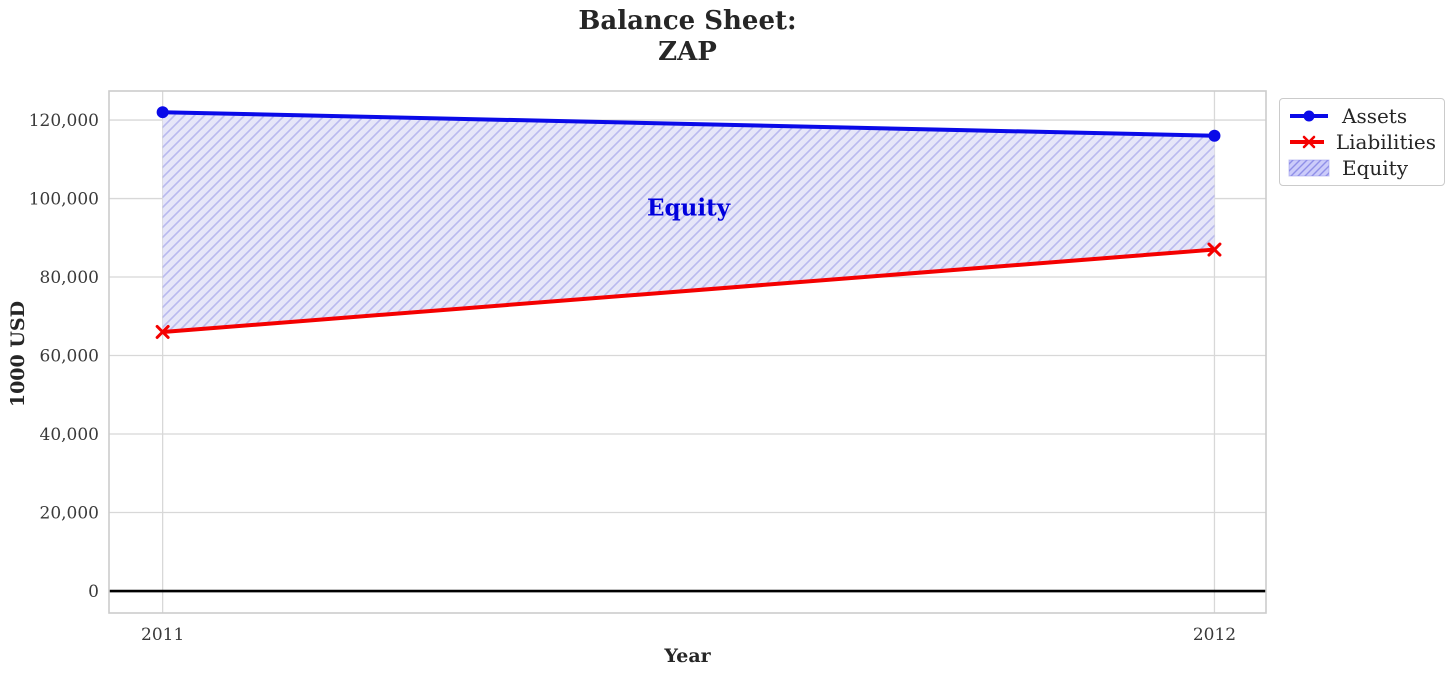 This screenshot has height=676, width=1454. I want to click on legend-label: Equity, so click(1375, 168).